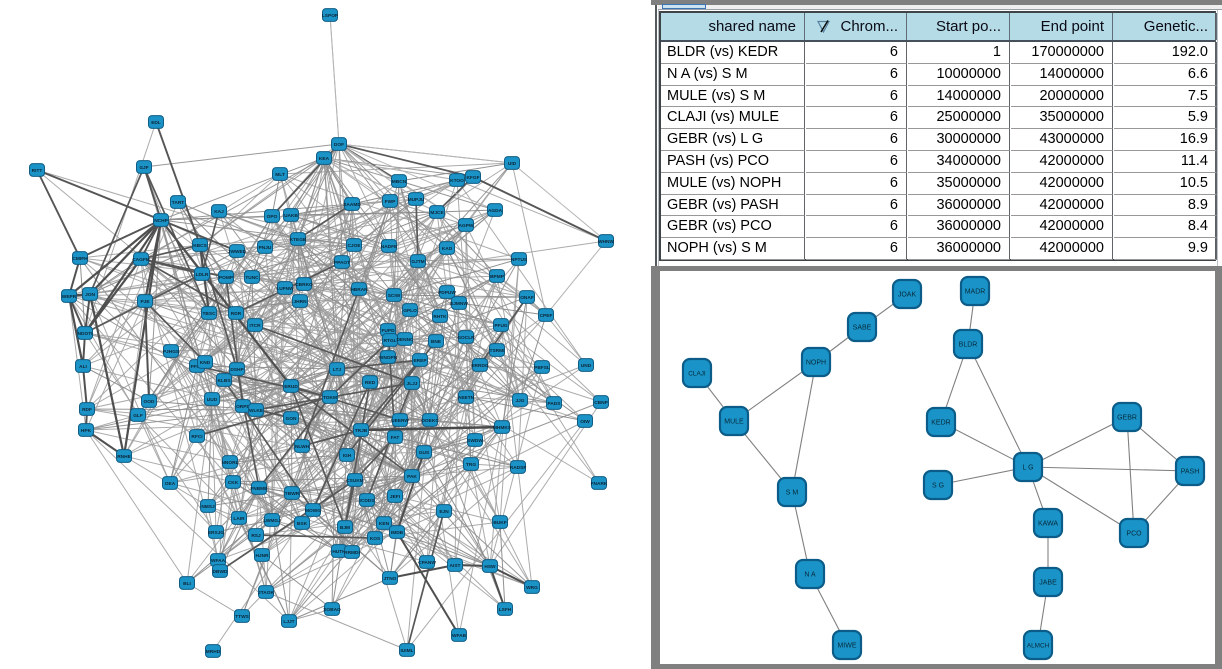 This screenshot has height=669, width=1222. Describe the element at coordinates (298, 240) in the screenshot. I see `svg-text: KTEGB` at that location.